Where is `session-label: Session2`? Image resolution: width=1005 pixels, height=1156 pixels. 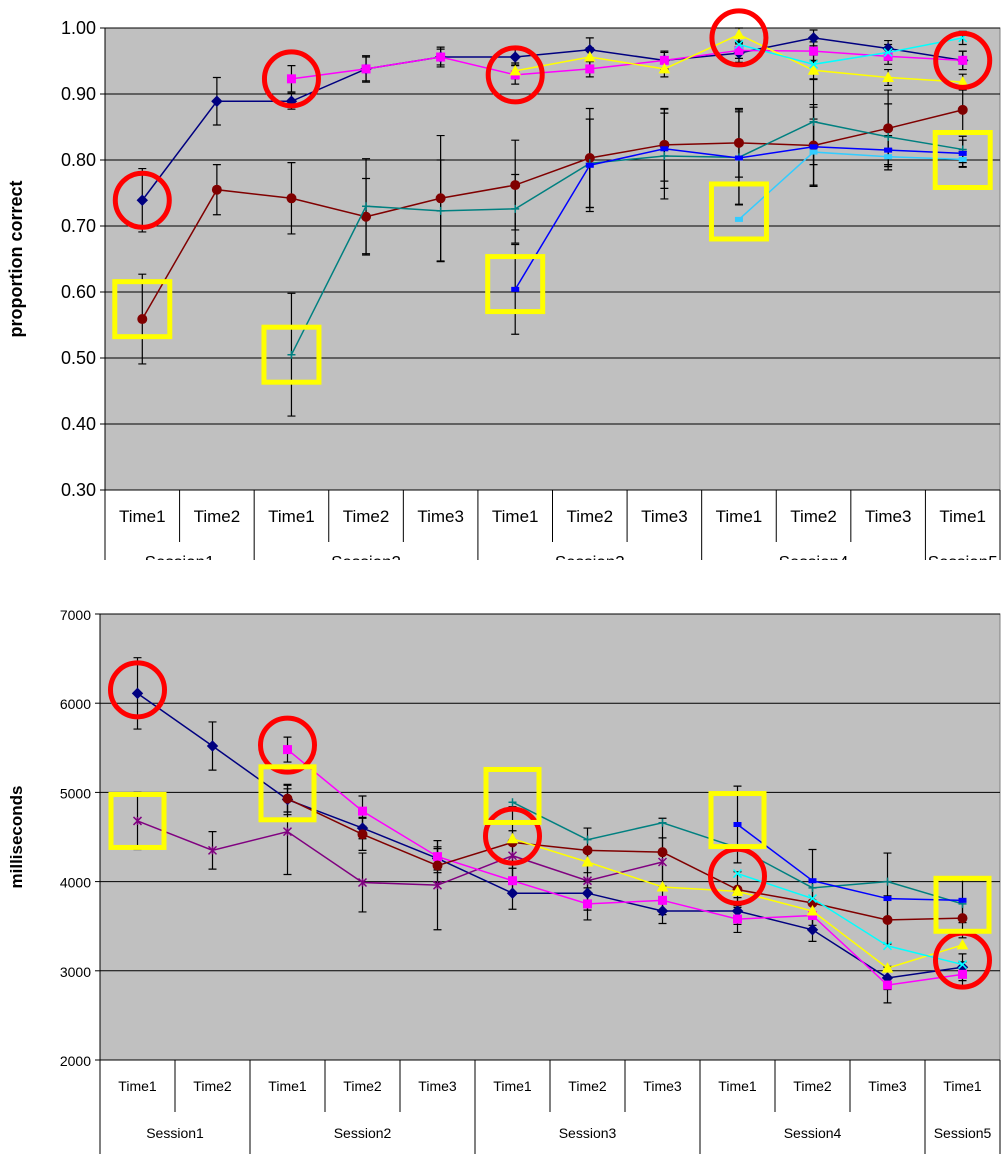 session-label: Session2 is located at coordinates (366, 556).